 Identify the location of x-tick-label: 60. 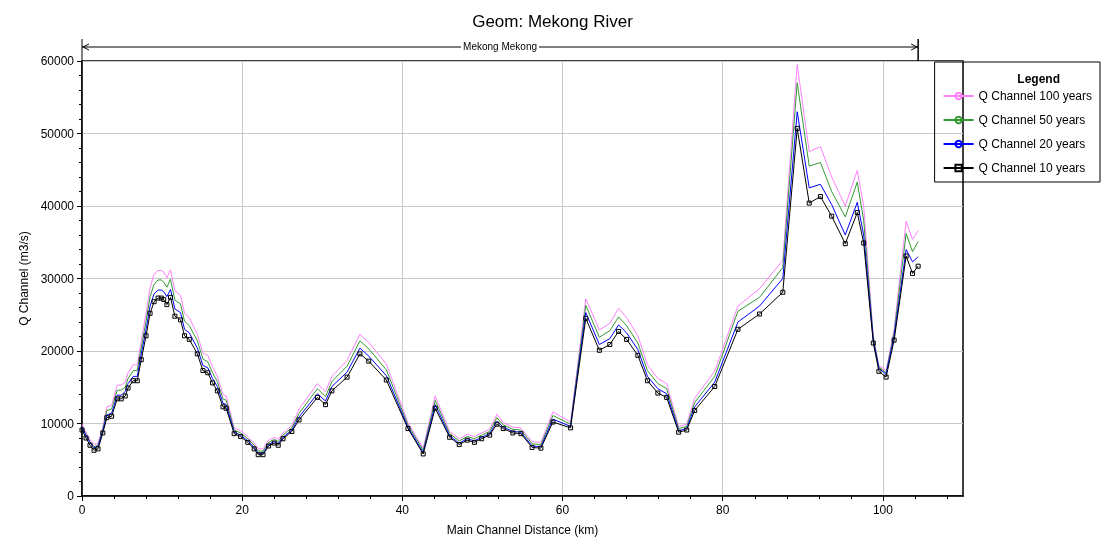
(562, 510).